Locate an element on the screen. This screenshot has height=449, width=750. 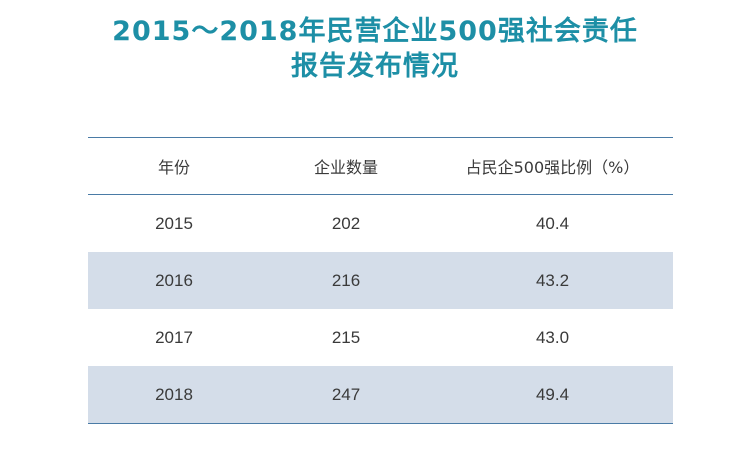
cell-ratio: 43.2 is located at coordinates (552, 280).